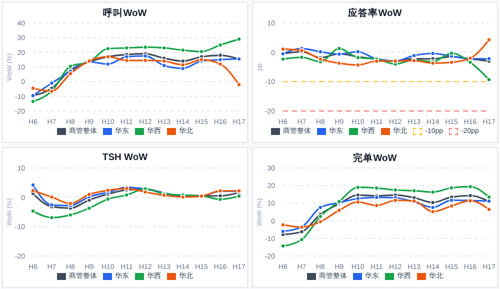 The image size is (500, 289). What do you see at coordinates (375, 13) in the screenshot?
I see `chart-title: 应答率WoW` at bounding box center [375, 13].